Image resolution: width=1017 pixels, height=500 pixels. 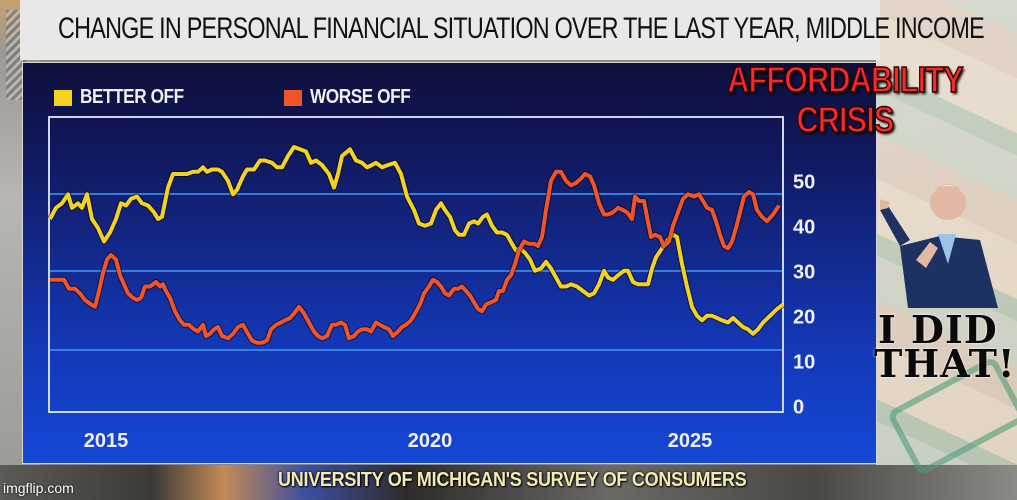 I want to click on y-tick-label: 30, so click(x=804, y=272).